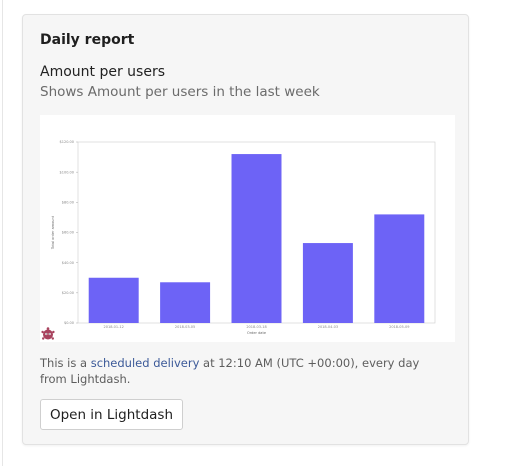 This screenshot has width=508, height=466. What do you see at coordinates (68, 263) in the screenshot?
I see `y-tick-label: $40.00` at bounding box center [68, 263].